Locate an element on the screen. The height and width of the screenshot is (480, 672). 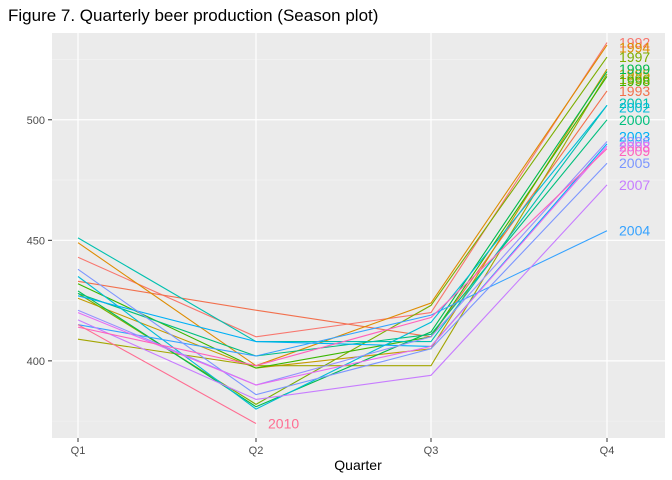
series-label-1999: 1999 is located at coordinates (634, 69).